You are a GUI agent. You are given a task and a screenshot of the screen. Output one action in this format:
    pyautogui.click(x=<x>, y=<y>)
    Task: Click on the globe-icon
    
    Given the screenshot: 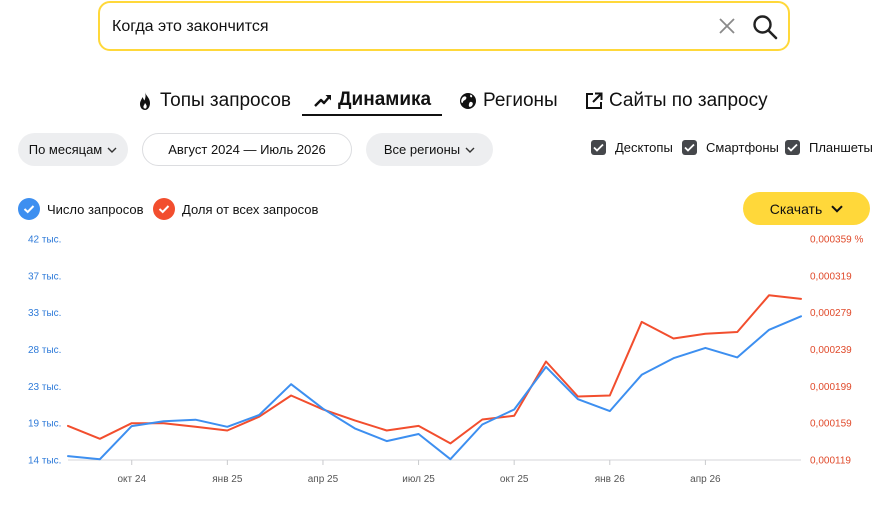 What is the action you would take?
    pyautogui.click(x=468, y=101)
    